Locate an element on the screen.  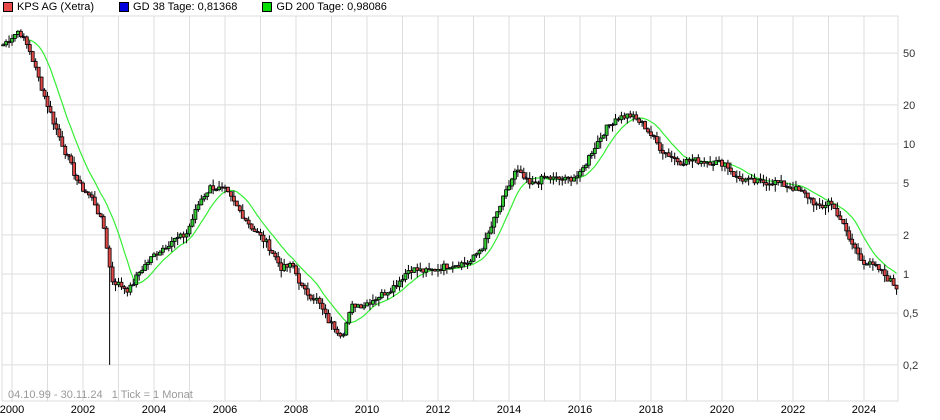
svg-text: 2024 is located at coordinates (864, 410).